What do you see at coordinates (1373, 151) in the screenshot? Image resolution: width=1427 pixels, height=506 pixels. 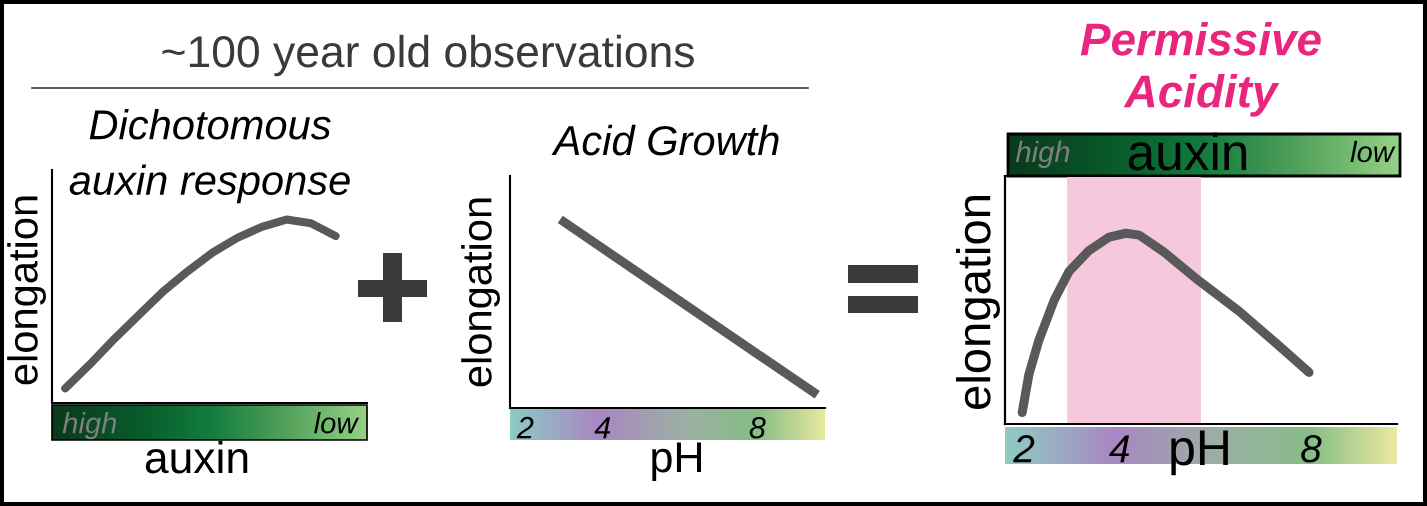 I see `text: low` at bounding box center [1373, 151].